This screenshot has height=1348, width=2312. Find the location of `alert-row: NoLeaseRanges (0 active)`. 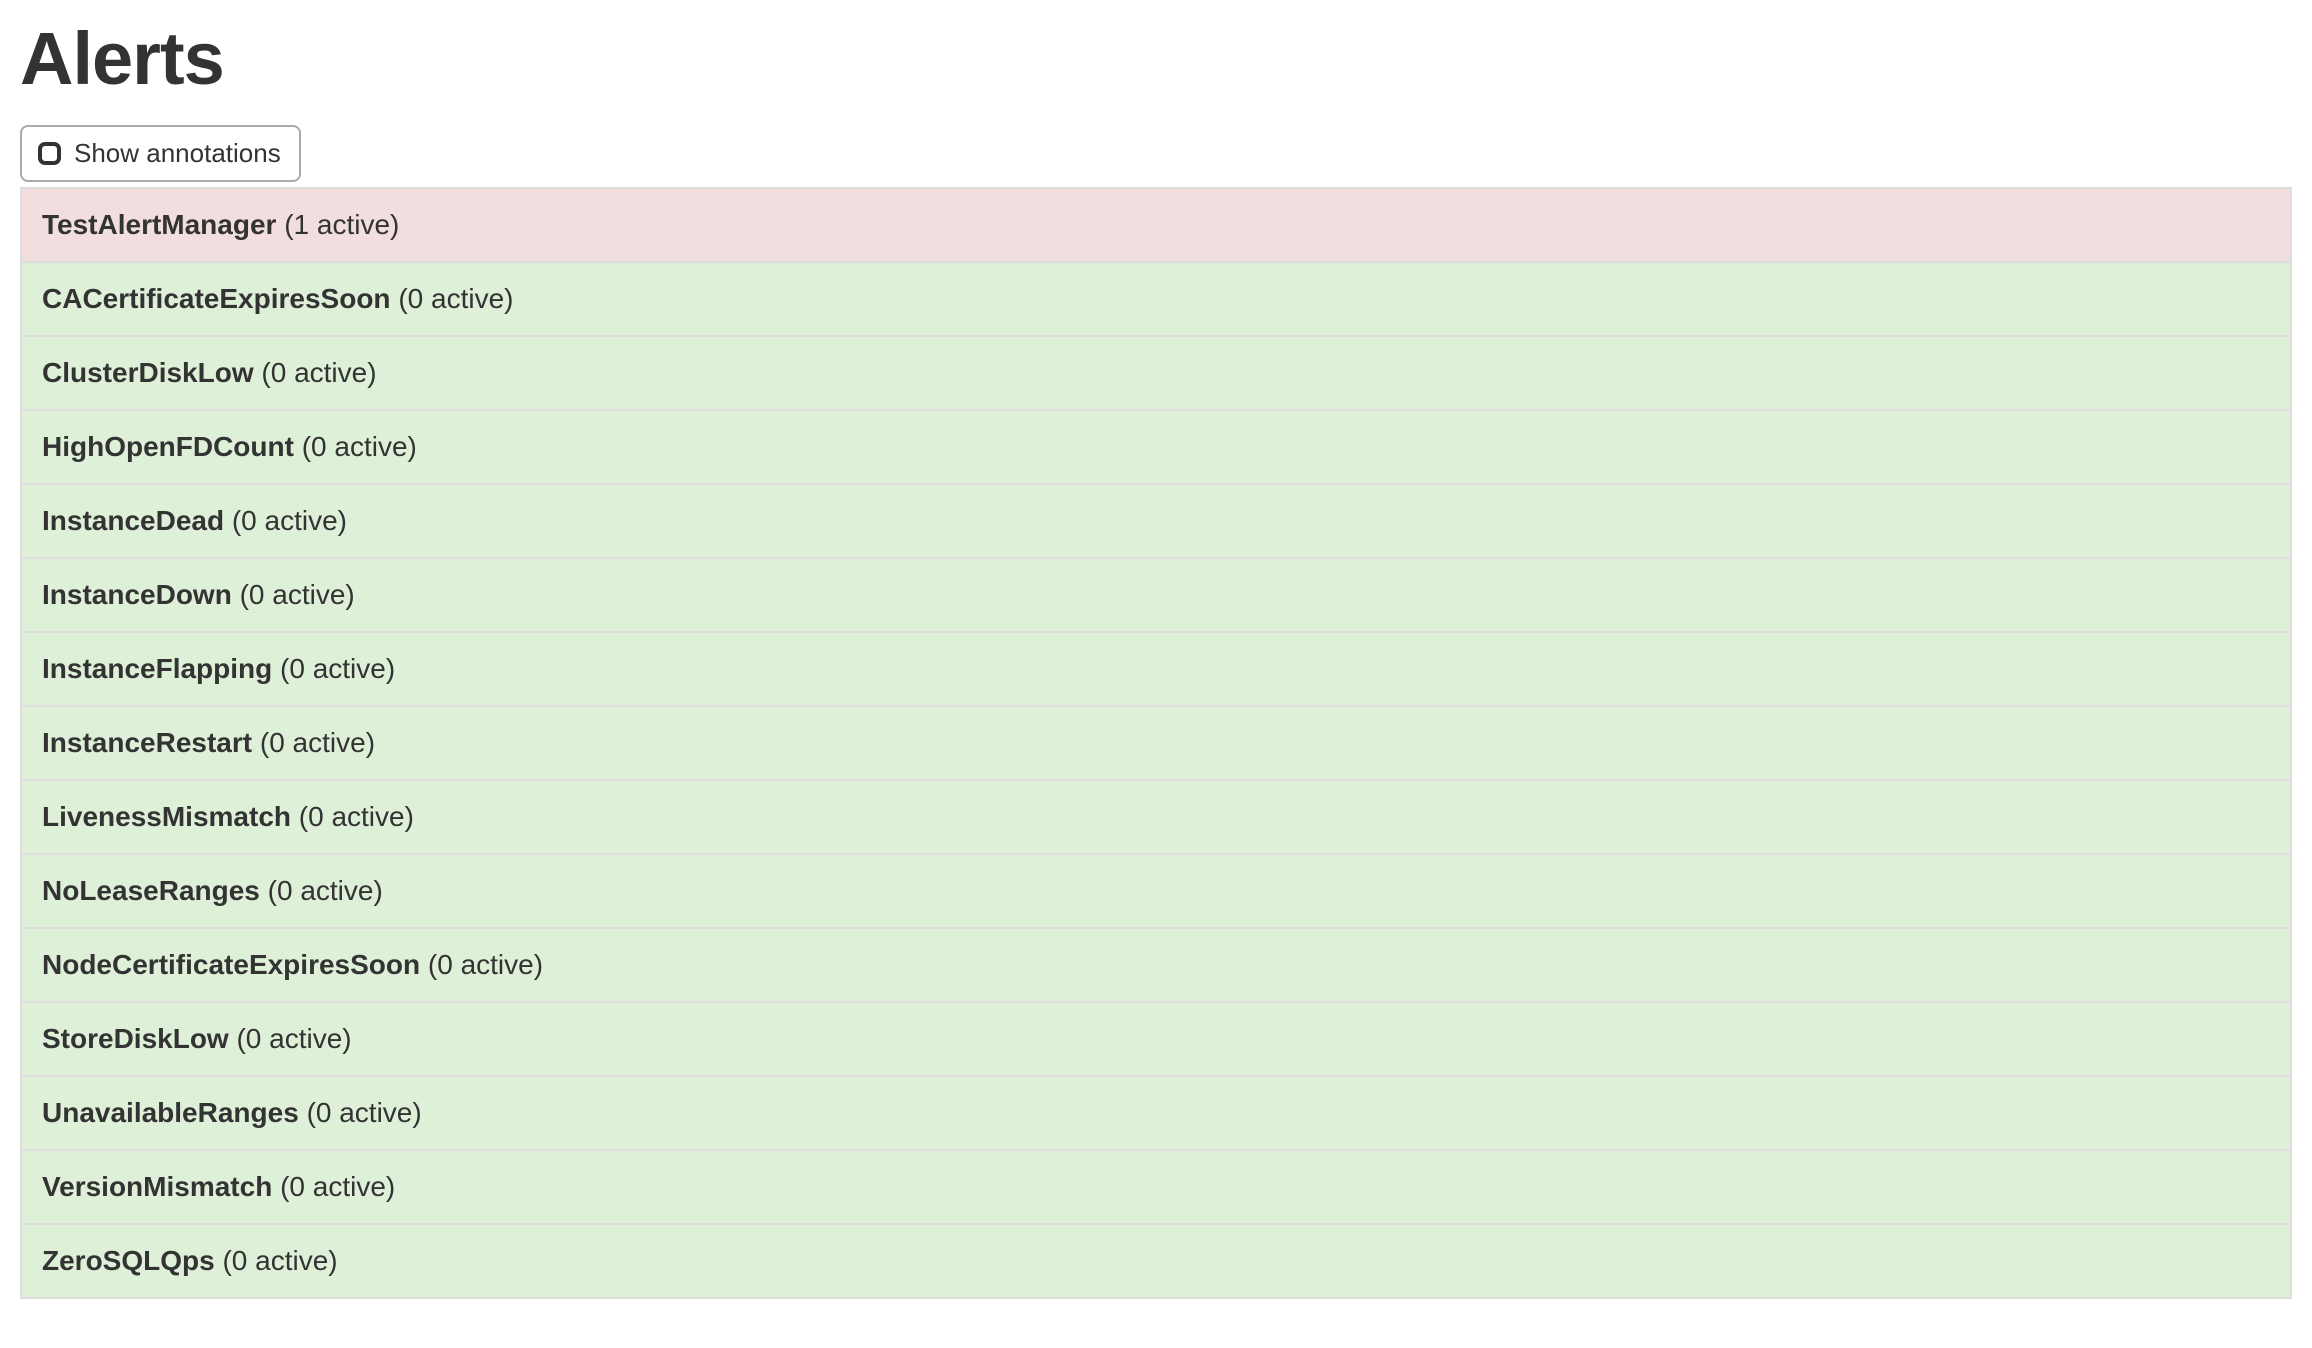

alert-row: NoLeaseRanges (0 active) is located at coordinates (1156, 891).